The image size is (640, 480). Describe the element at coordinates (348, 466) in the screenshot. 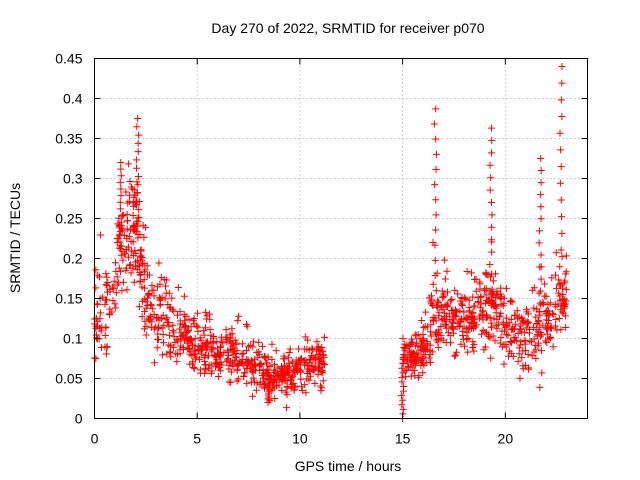

I see `x-axis-label: GPS time / hours` at that location.